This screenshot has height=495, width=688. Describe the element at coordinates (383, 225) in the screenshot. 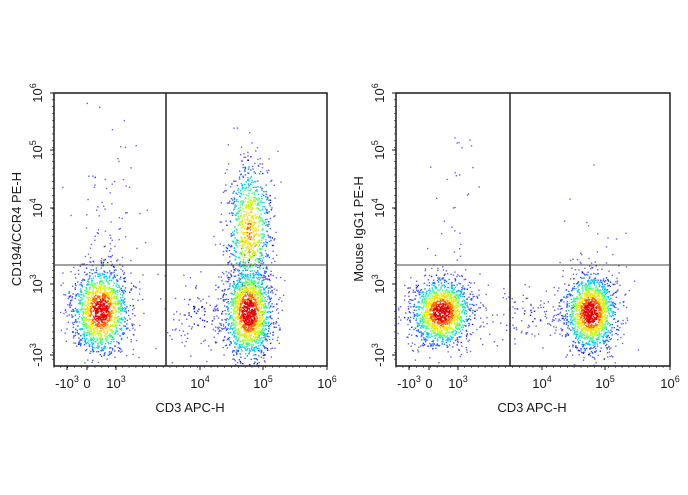

I see `y-axis-ticks-right: -103 10³ 10⁴ 10⁵ 10⁶` at that location.